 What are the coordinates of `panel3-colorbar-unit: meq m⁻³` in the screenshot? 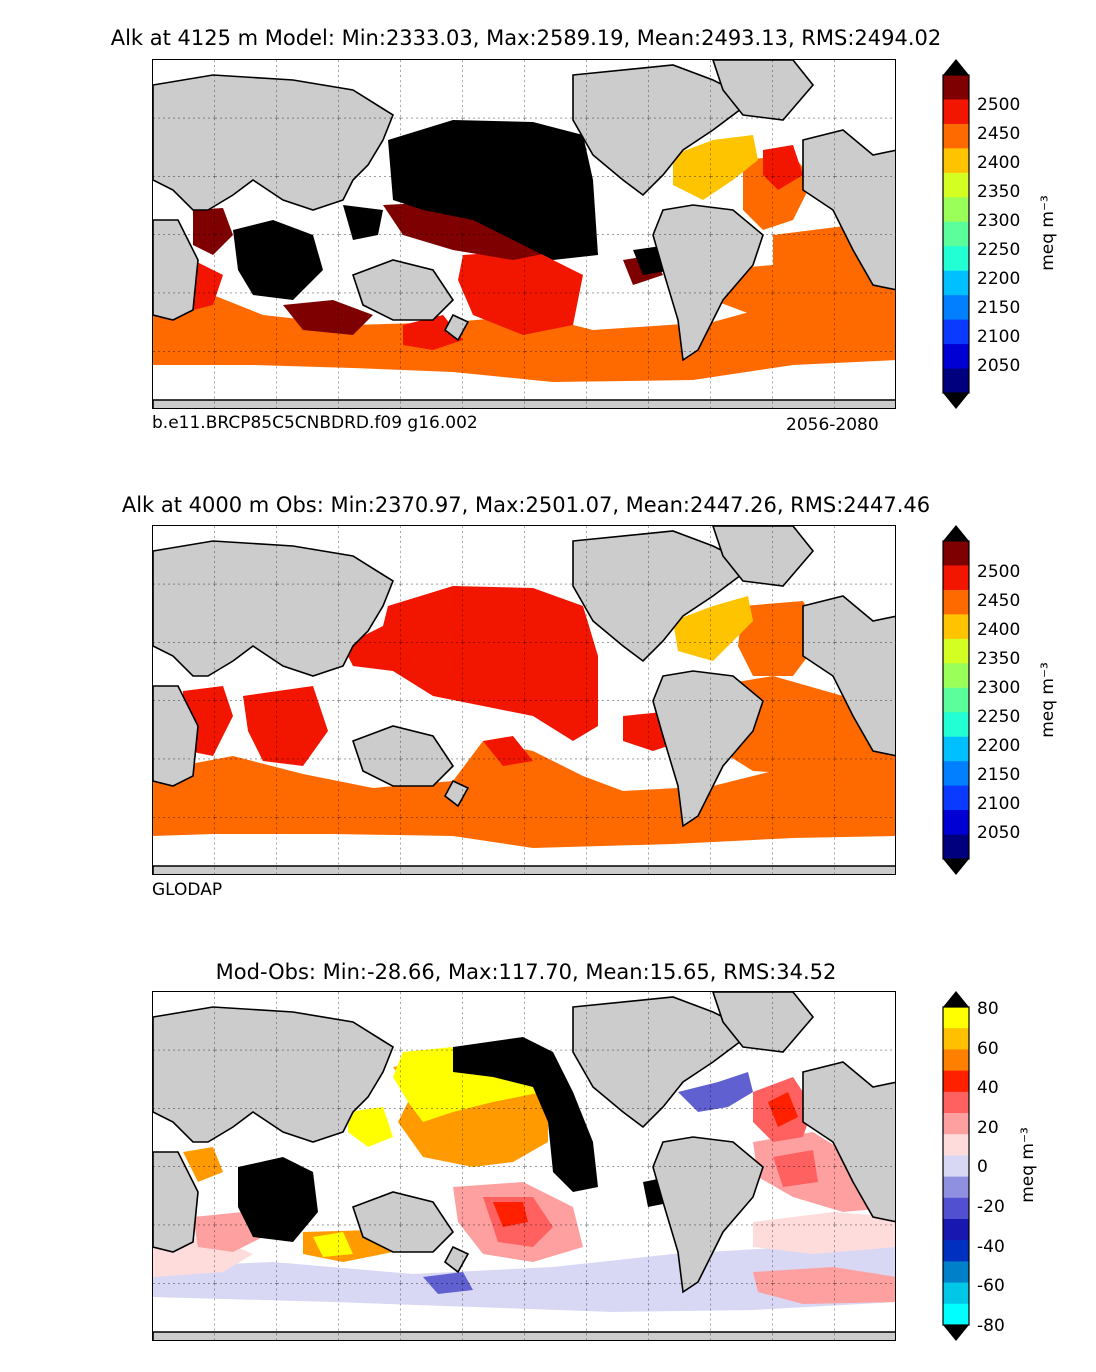 It's located at (1027, 1165).